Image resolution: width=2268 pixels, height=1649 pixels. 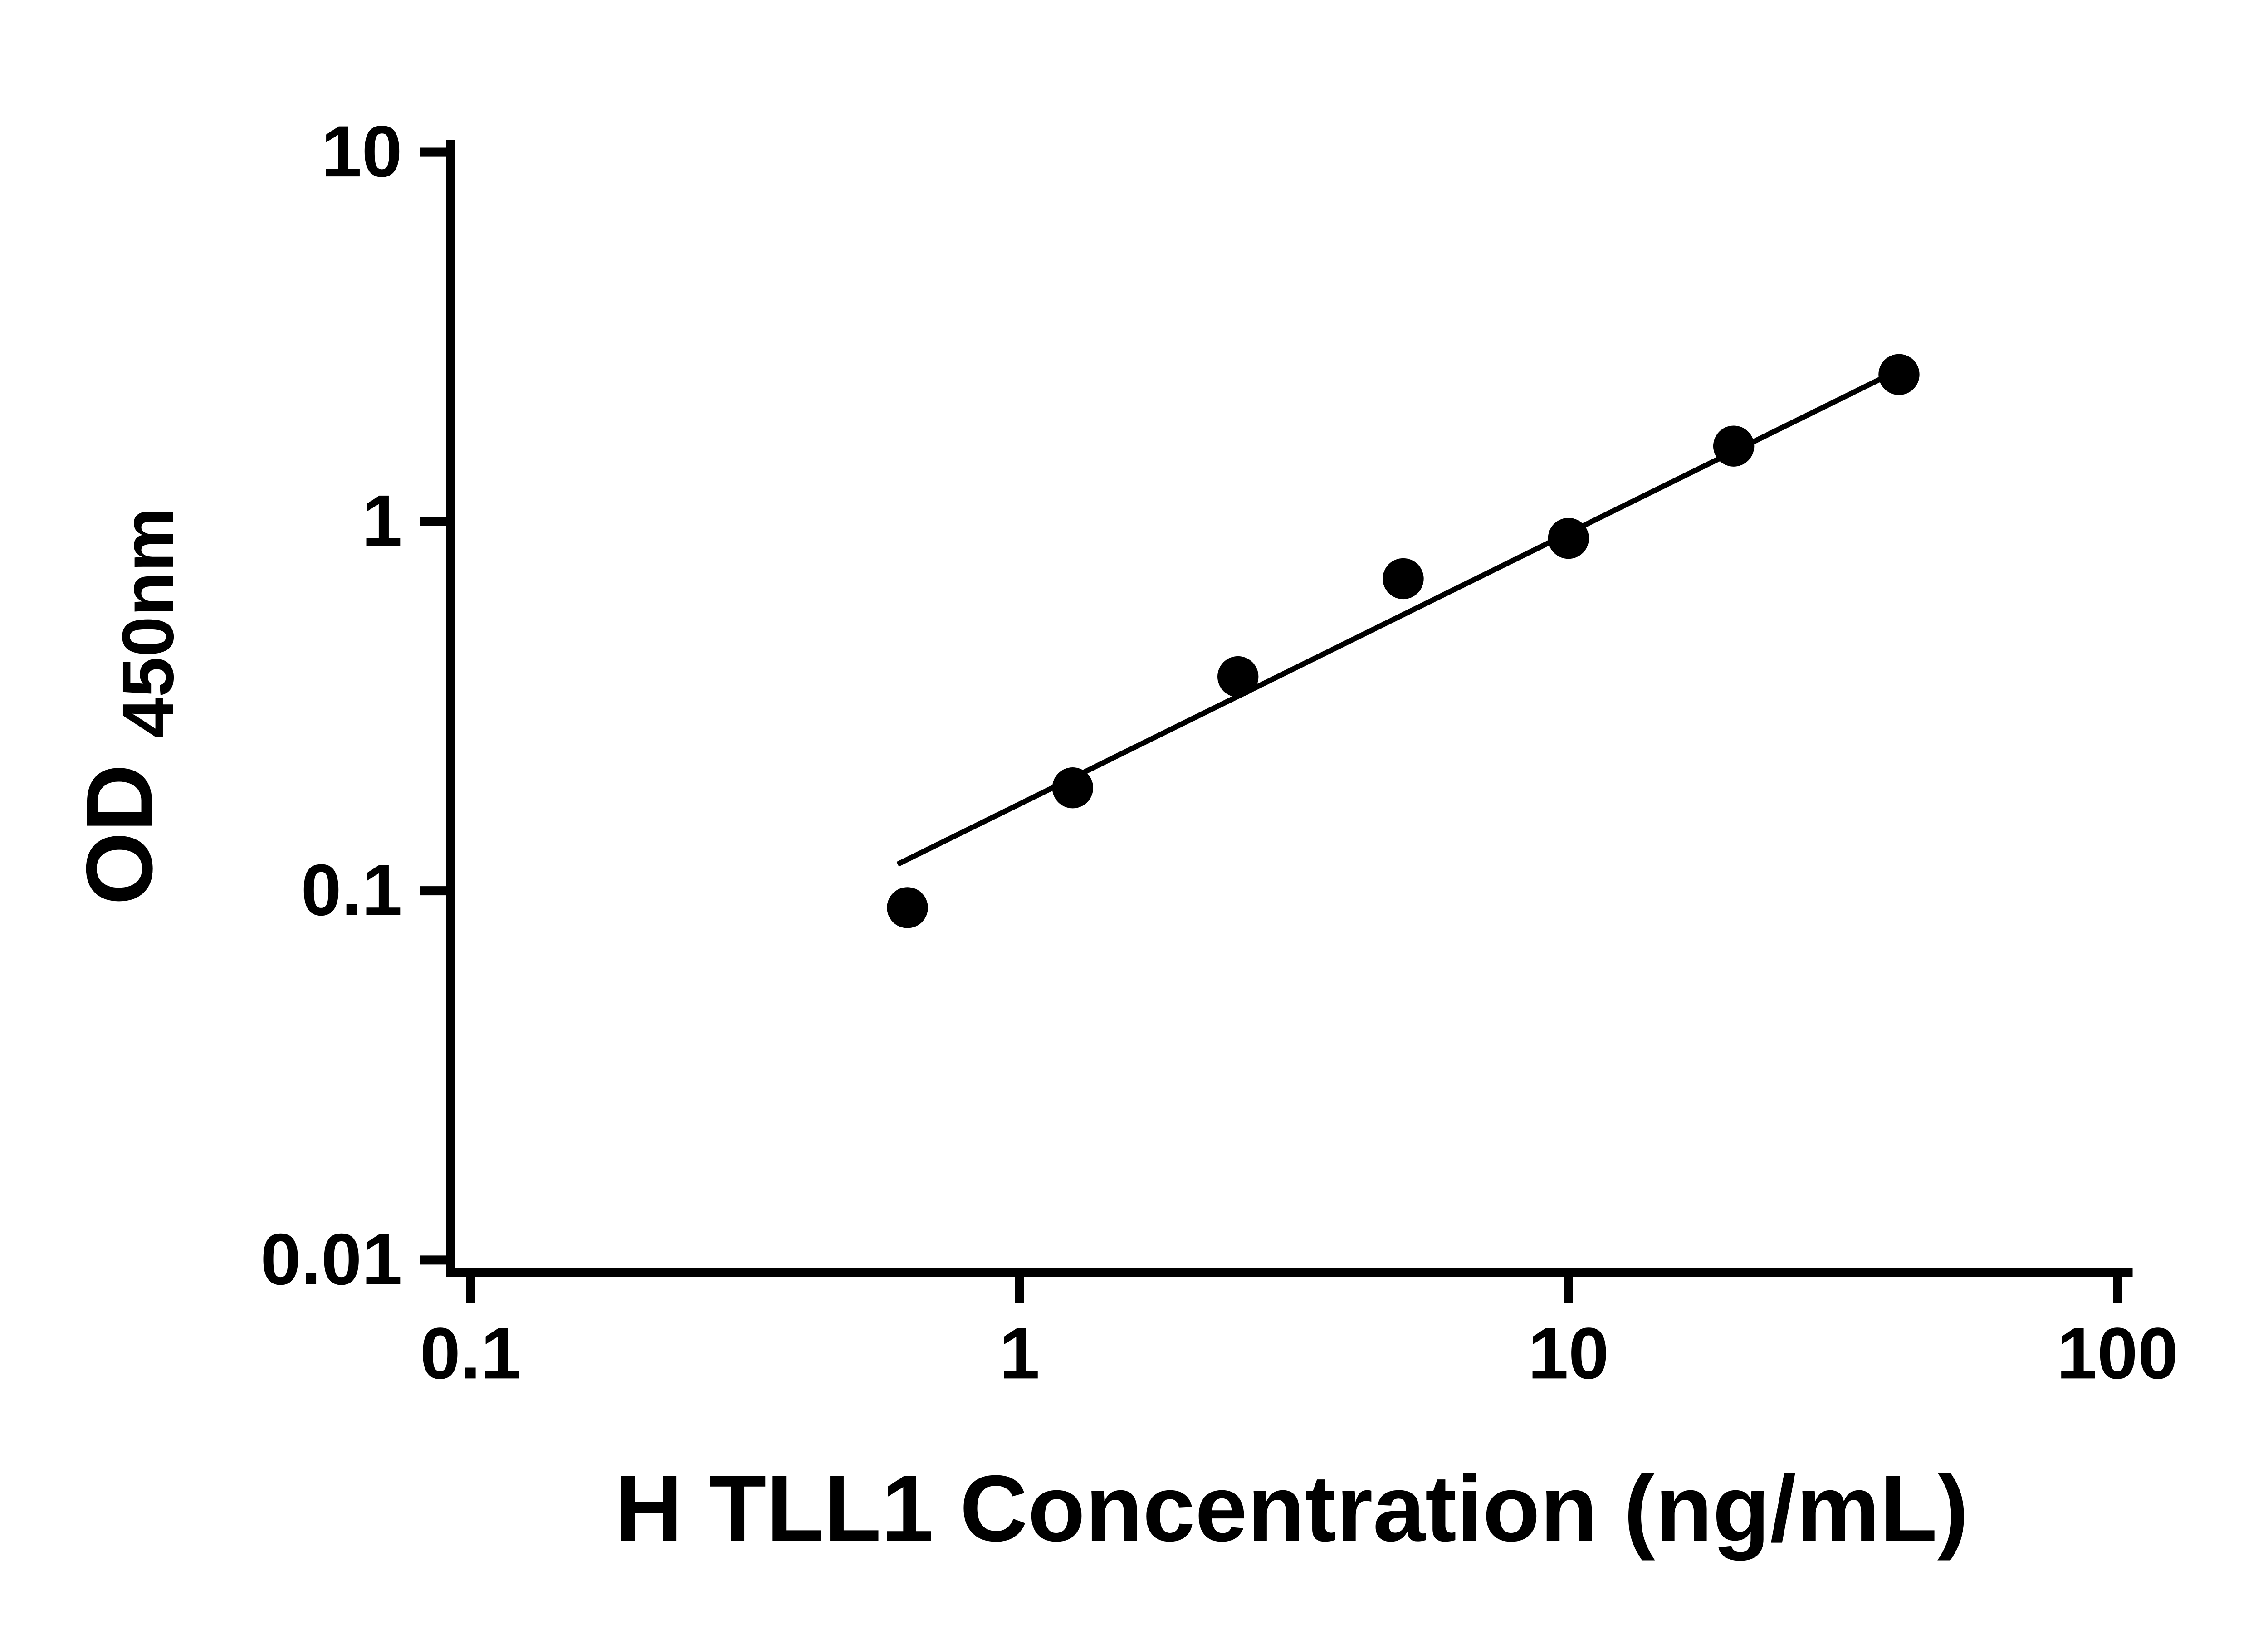 What do you see at coordinates (1020, 1353) in the screenshot?
I see `x-tick-label: 1` at bounding box center [1020, 1353].